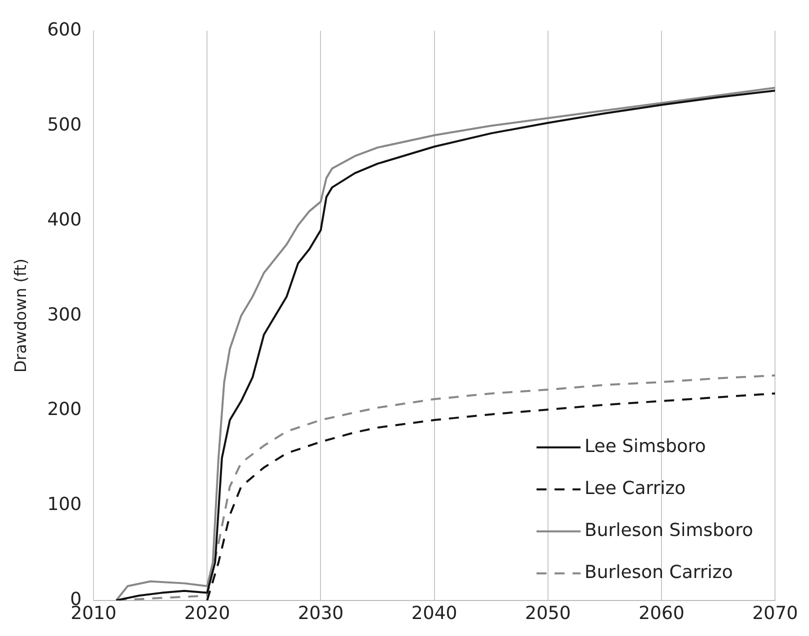  Describe the element at coordinates (207, 613) in the screenshot. I see `x-tick-label: 2020` at that location.